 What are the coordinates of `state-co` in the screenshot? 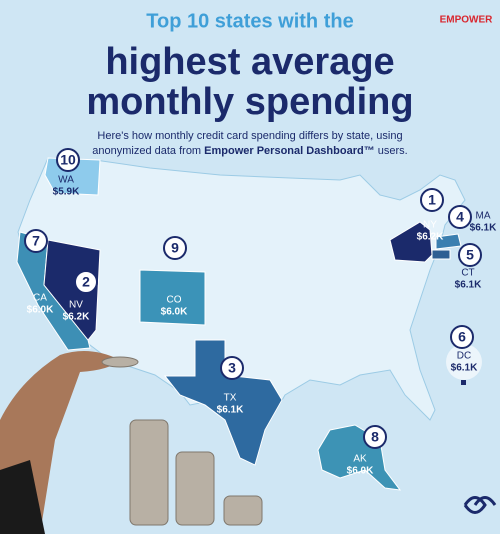 It's located at (172, 297).